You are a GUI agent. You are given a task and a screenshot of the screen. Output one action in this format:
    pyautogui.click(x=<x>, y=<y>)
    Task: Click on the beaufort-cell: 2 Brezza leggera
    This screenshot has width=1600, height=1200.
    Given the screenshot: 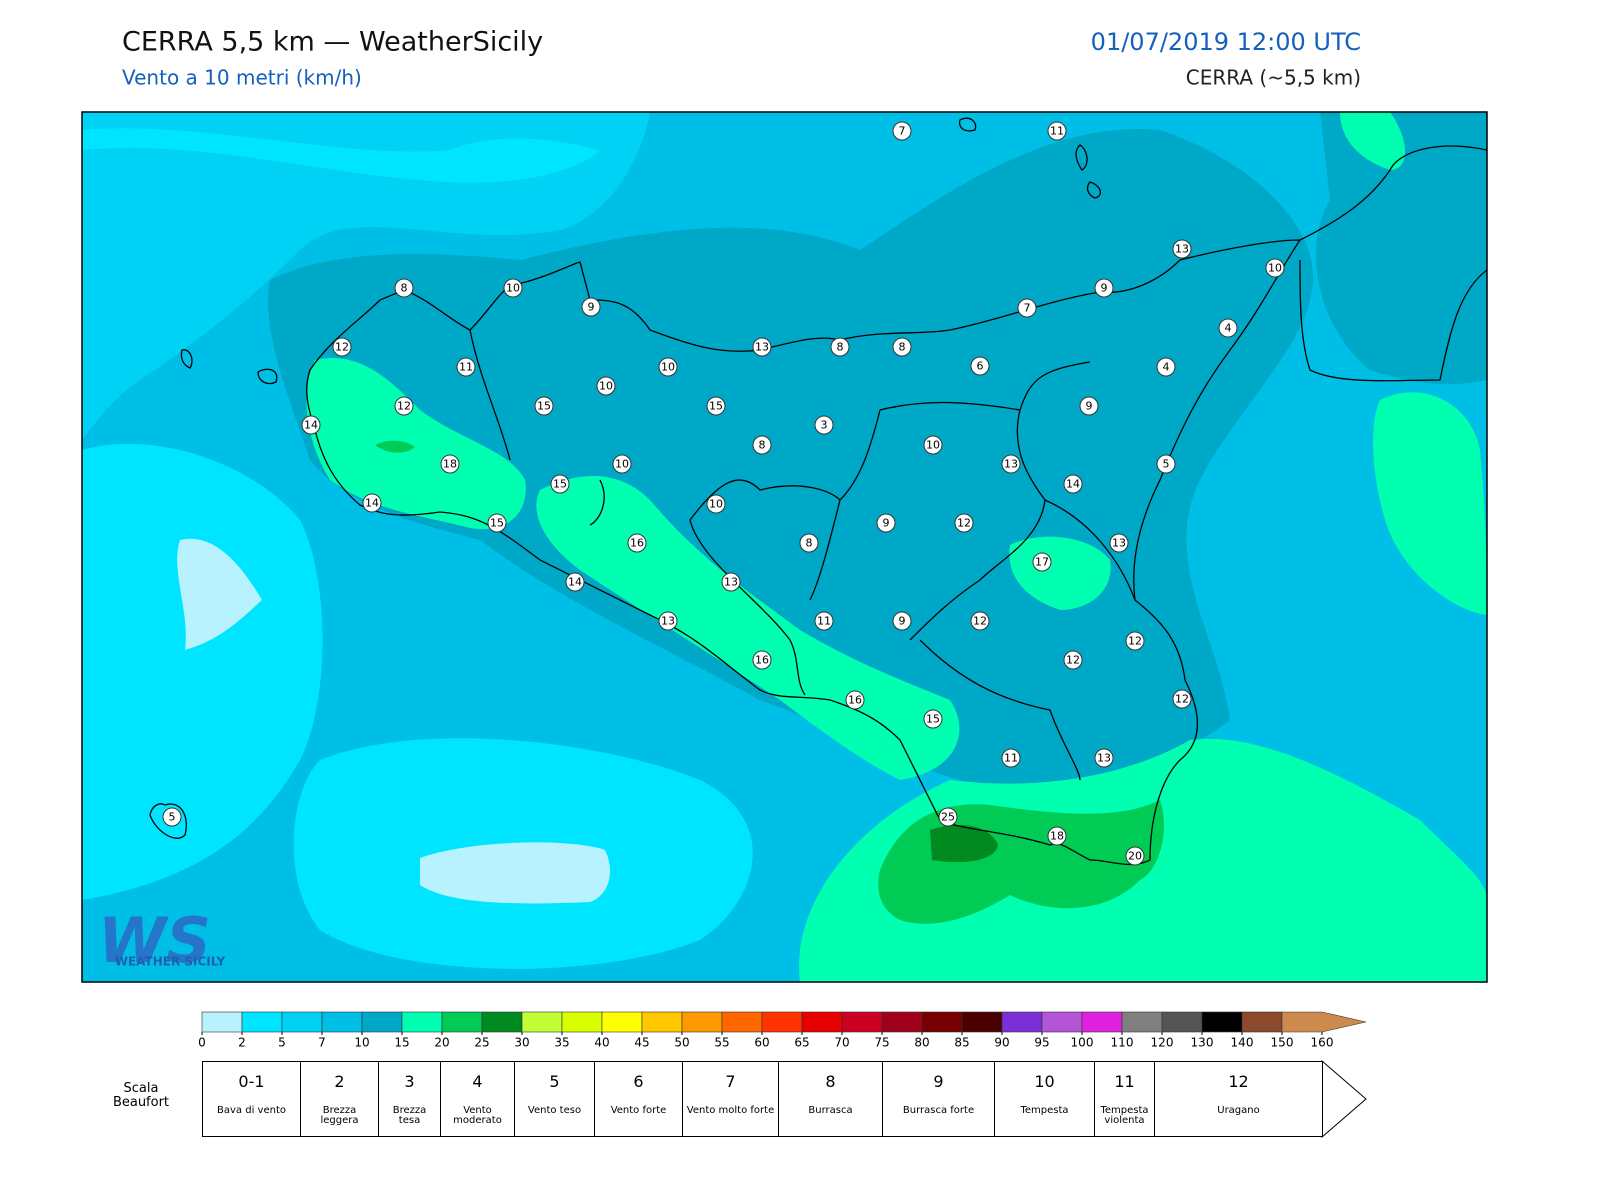 What is the action you would take?
    pyautogui.click(x=339, y=1099)
    